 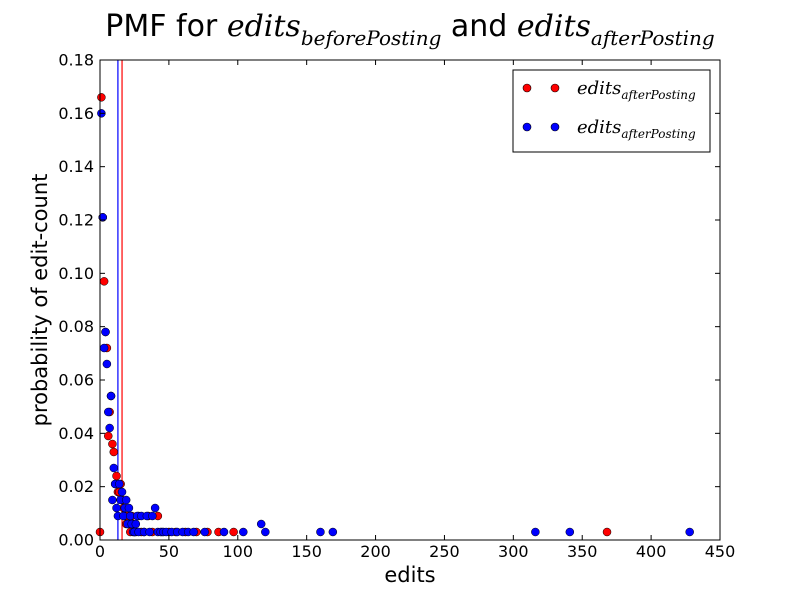 What do you see at coordinates (306, 551) in the screenshot?
I see `x-tick-label: 150` at bounding box center [306, 551].